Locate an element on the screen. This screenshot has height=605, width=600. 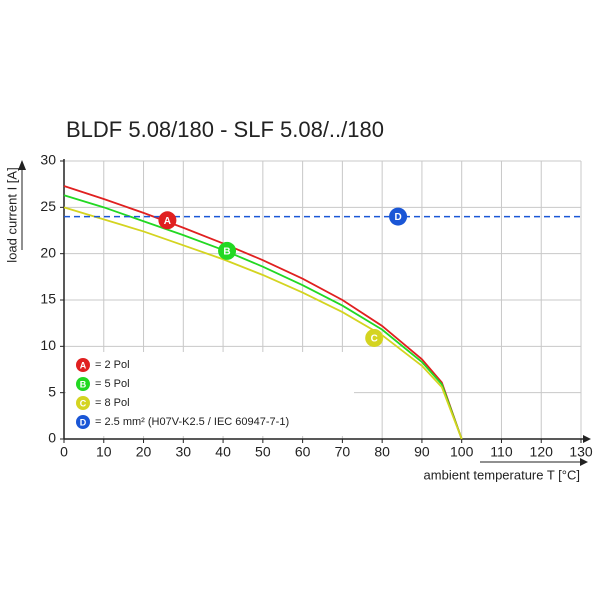
marker-label: B is located at coordinates (226, 252).